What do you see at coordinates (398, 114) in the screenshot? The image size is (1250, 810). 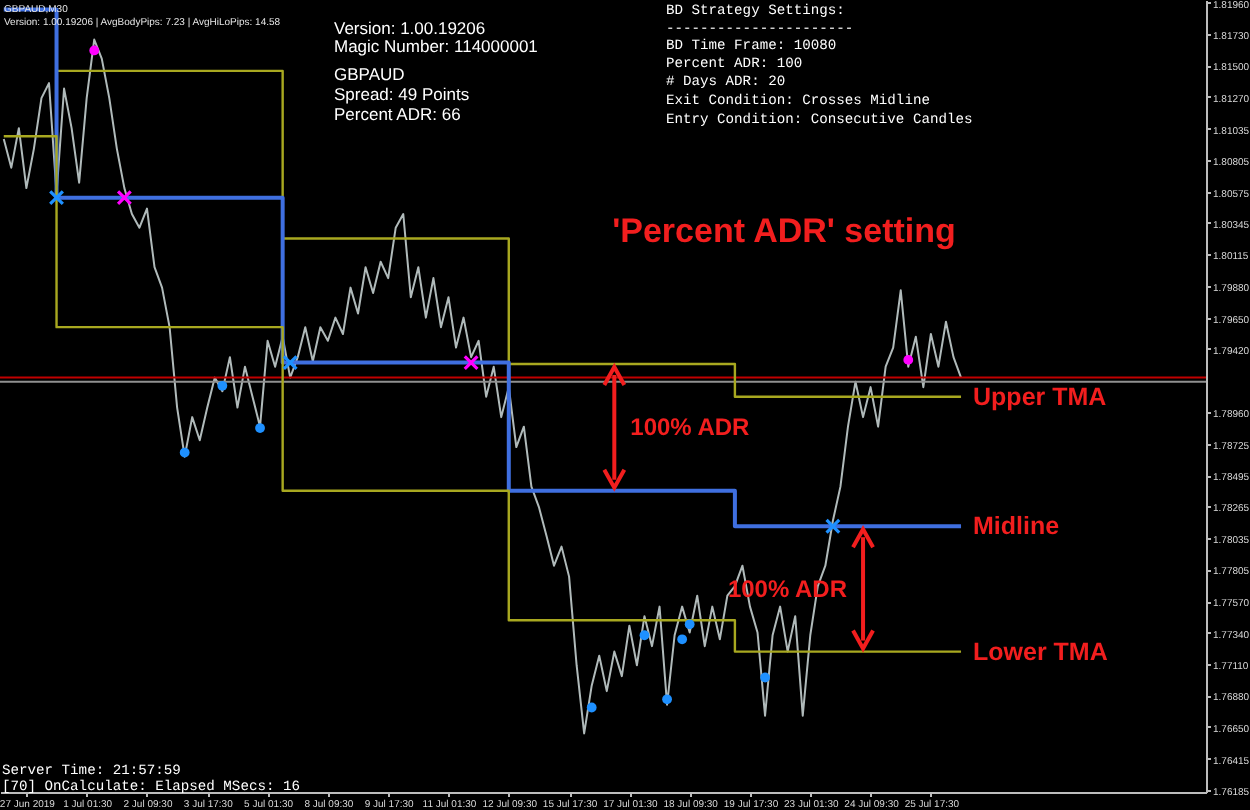 I see `annotation: Percent ADR: 66` at bounding box center [398, 114].